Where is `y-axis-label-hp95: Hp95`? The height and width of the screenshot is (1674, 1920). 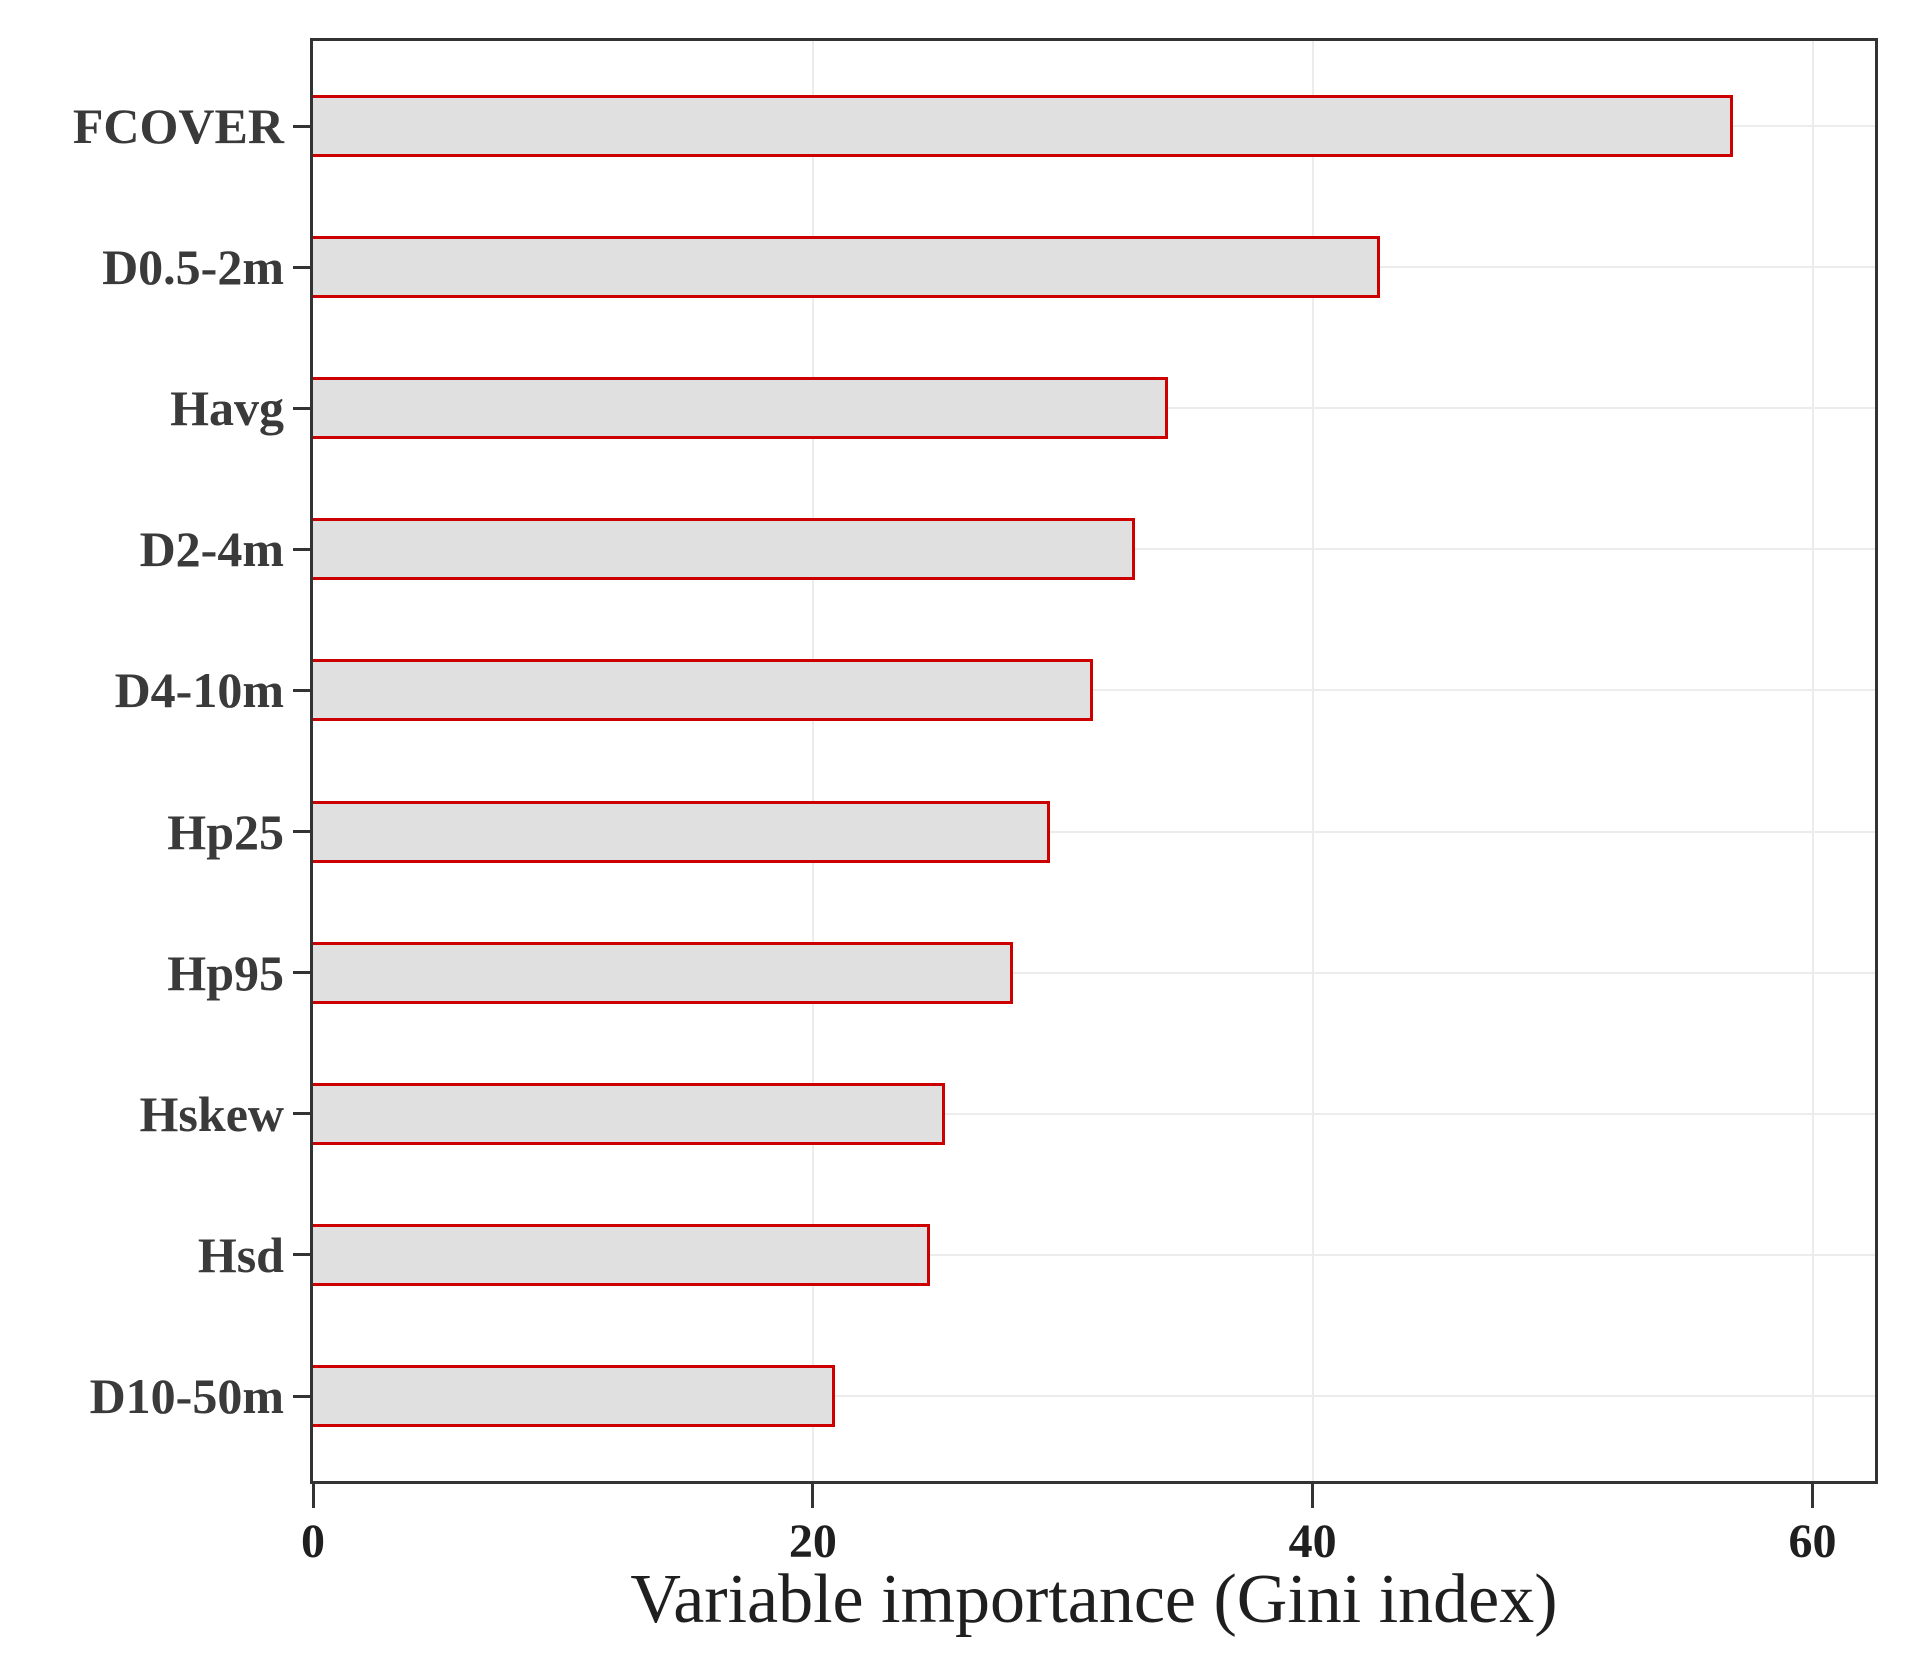
y-axis-label-hp95: Hp95 is located at coordinates (225, 972).